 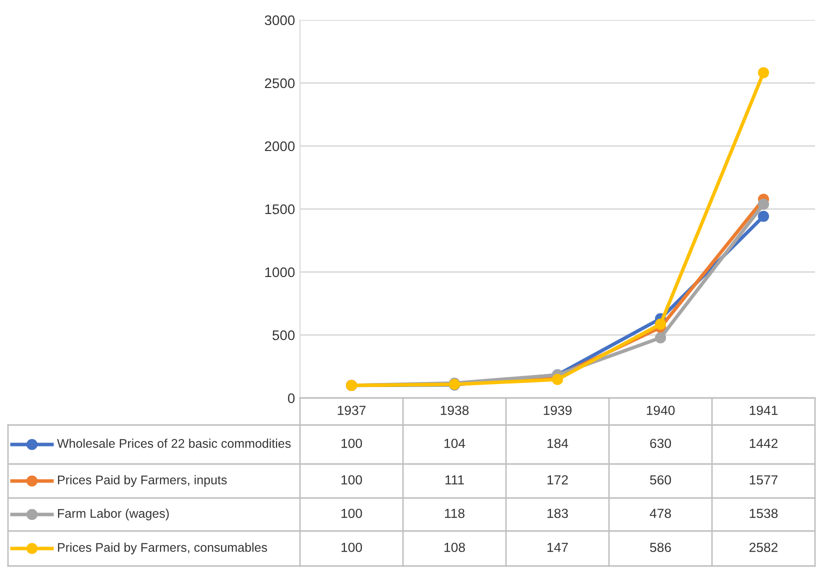 What do you see at coordinates (454, 547) in the screenshot?
I see `data-label: 108` at bounding box center [454, 547].